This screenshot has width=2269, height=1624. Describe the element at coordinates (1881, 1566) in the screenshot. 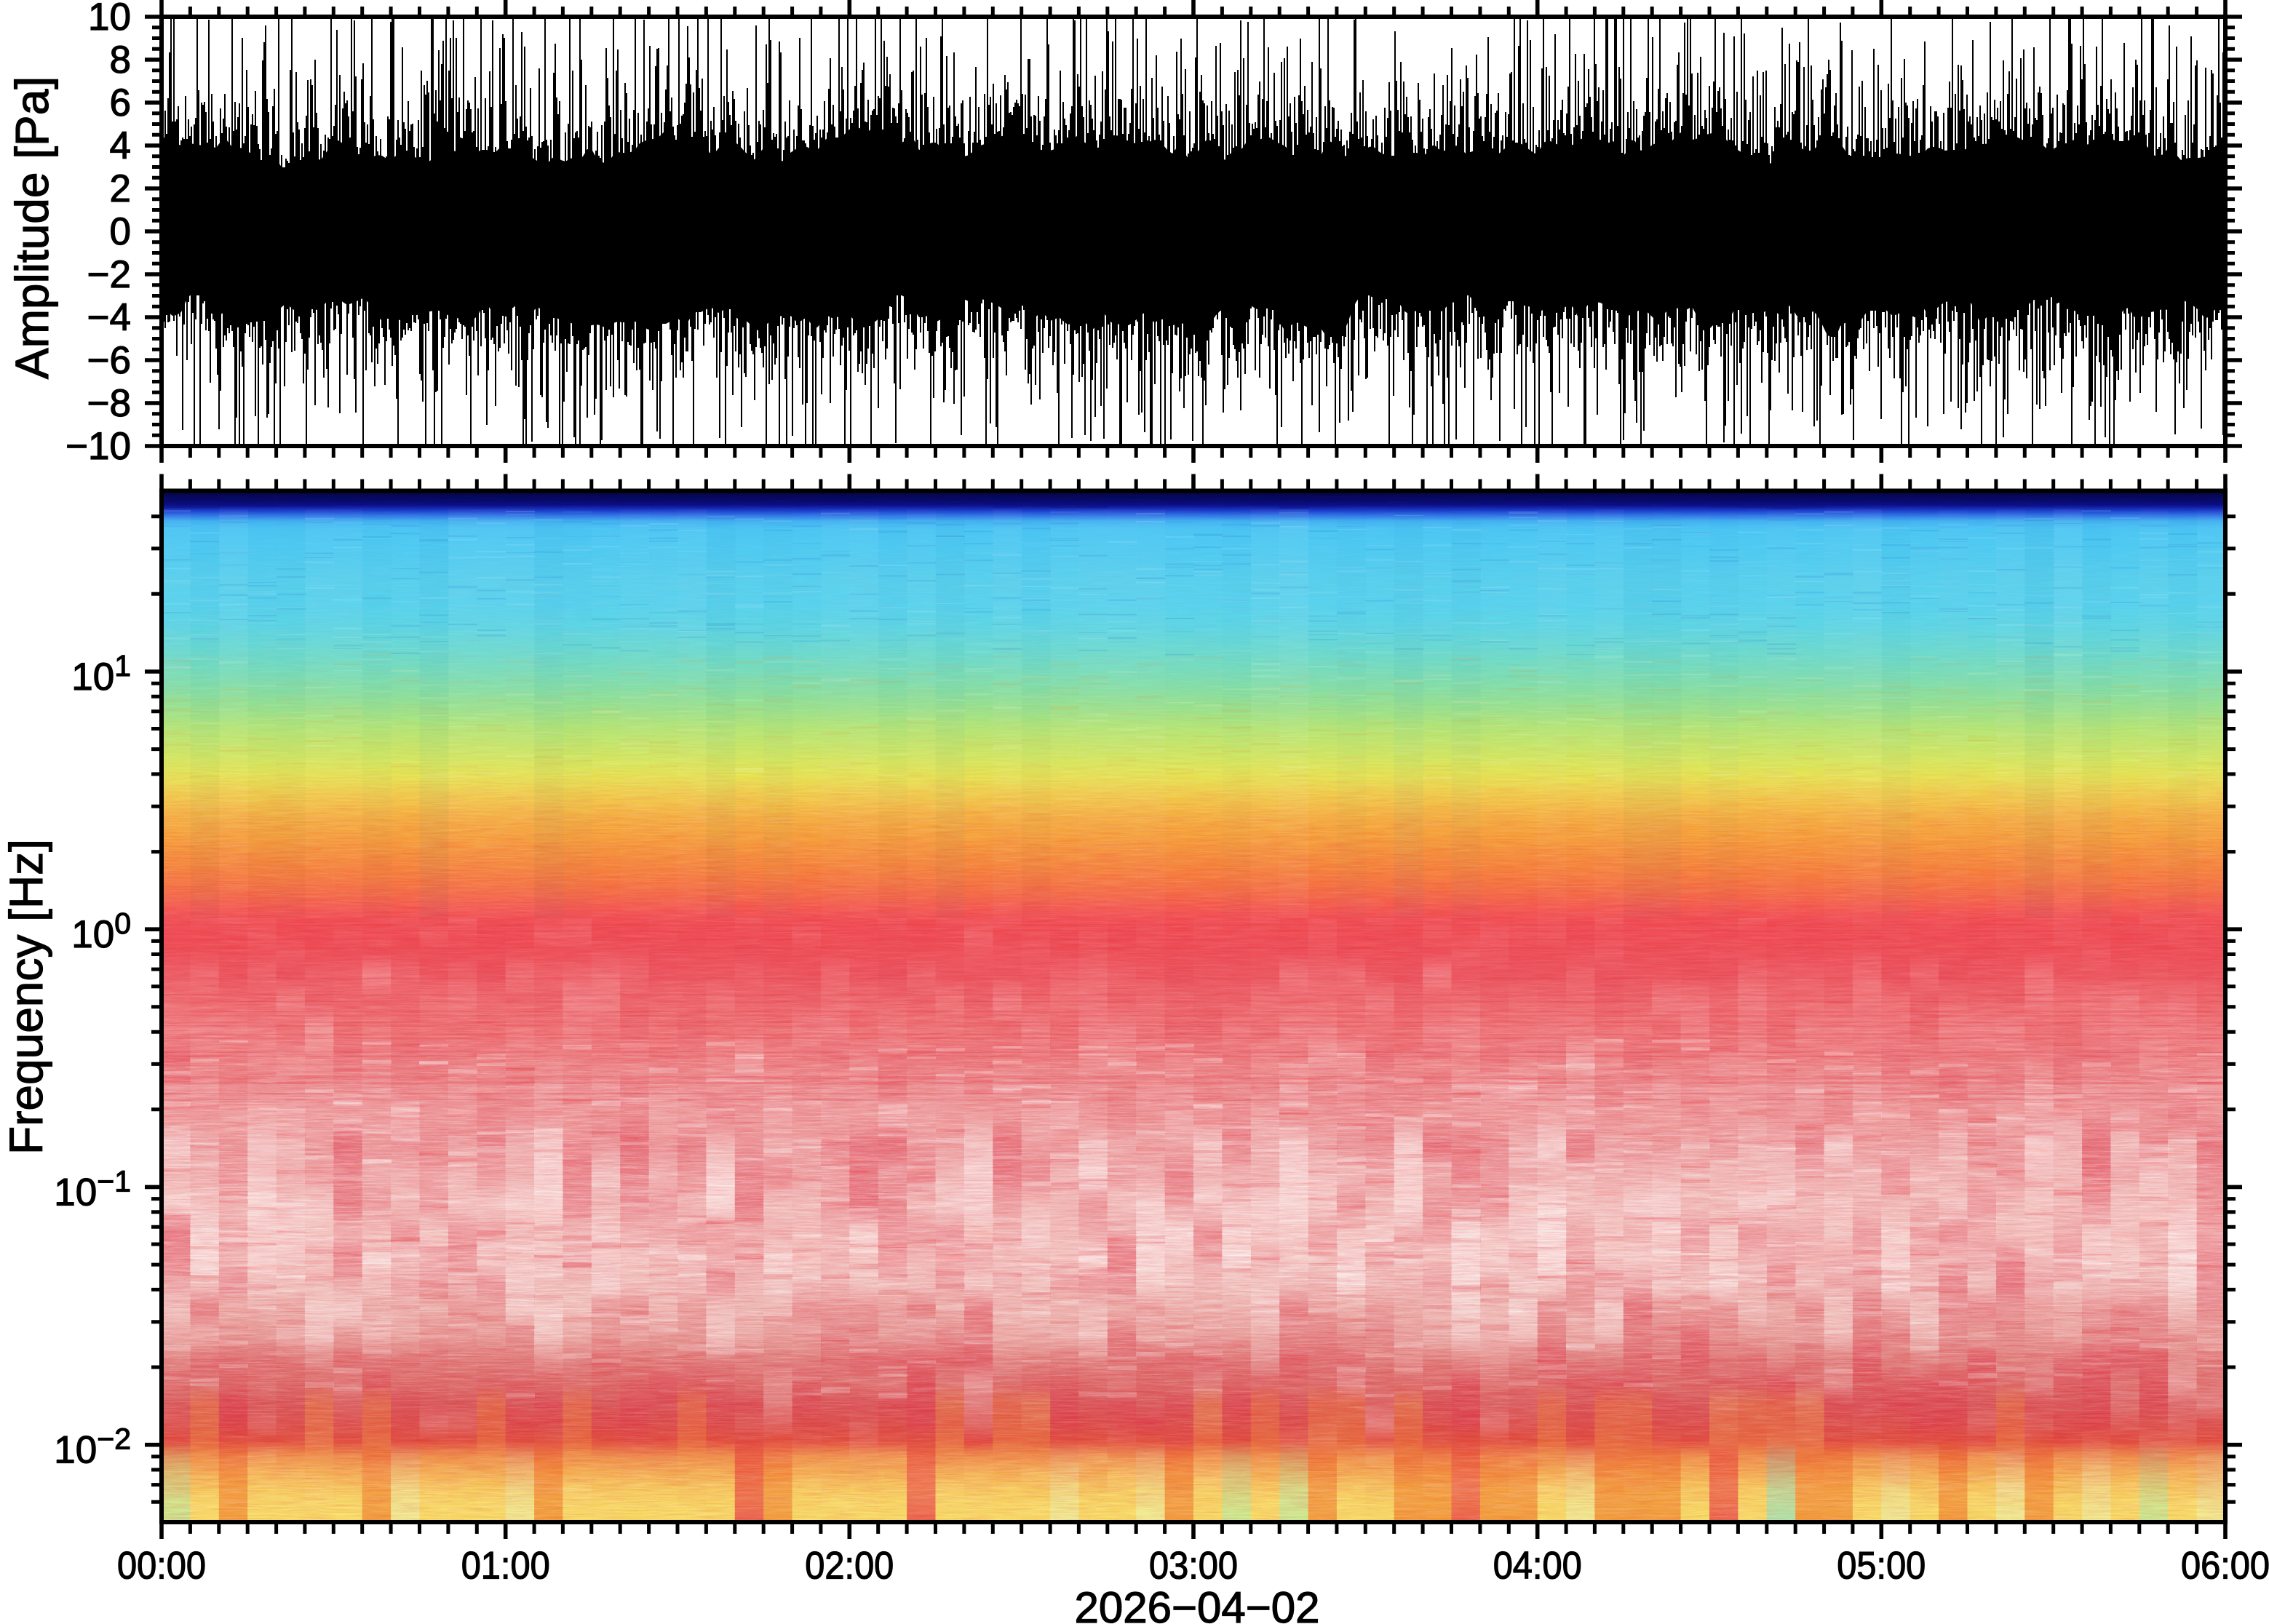

I see `svg-text: 05:00` at that location.